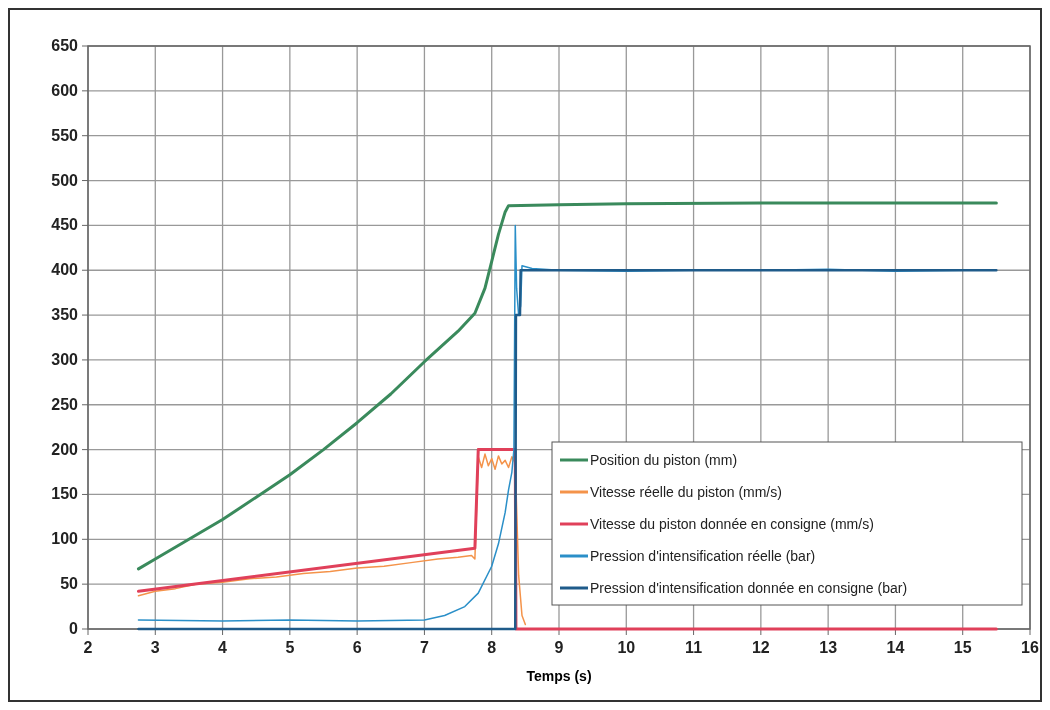 This screenshot has height=710, width=1050. Describe the element at coordinates (65, 449) in the screenshot. I see `y-tick-label: 200` at that location.